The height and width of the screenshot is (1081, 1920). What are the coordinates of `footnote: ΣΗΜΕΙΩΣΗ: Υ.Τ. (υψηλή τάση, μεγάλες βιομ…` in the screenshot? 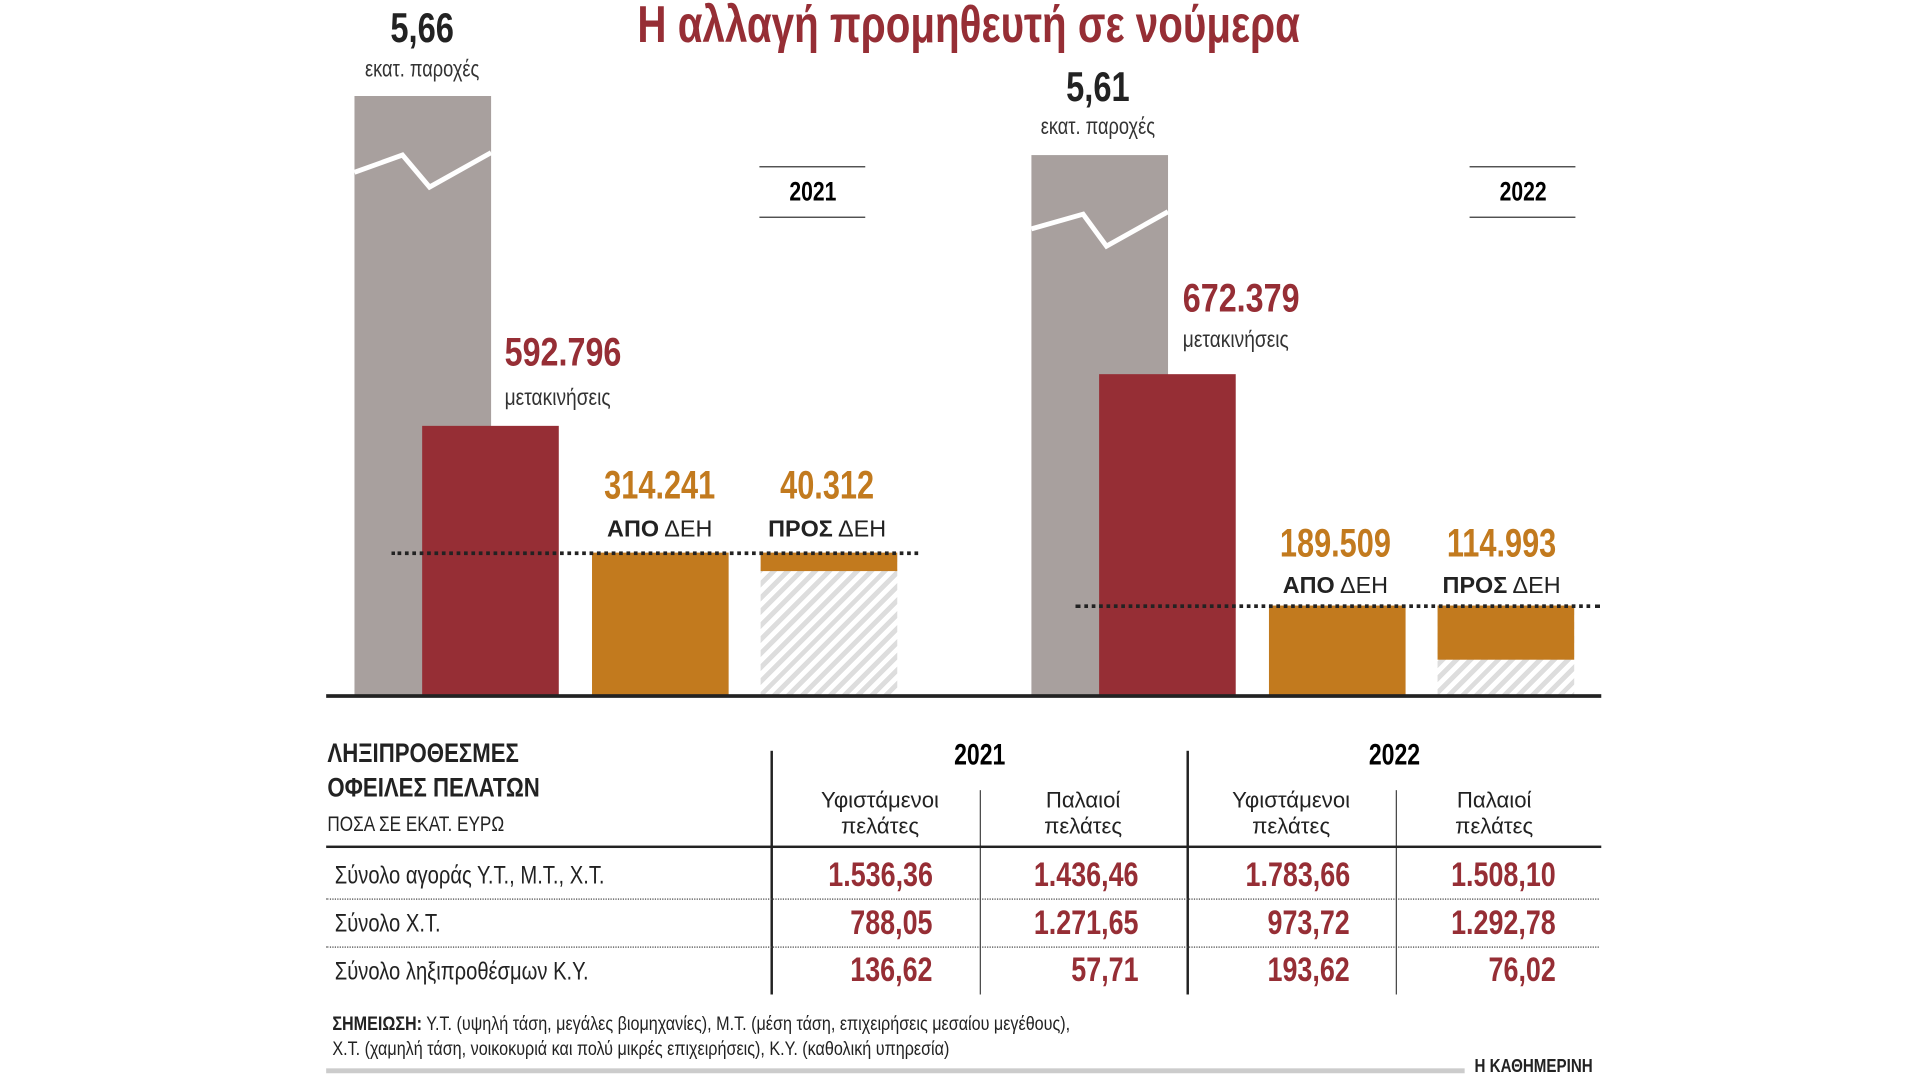 It's located at (701, 1037).